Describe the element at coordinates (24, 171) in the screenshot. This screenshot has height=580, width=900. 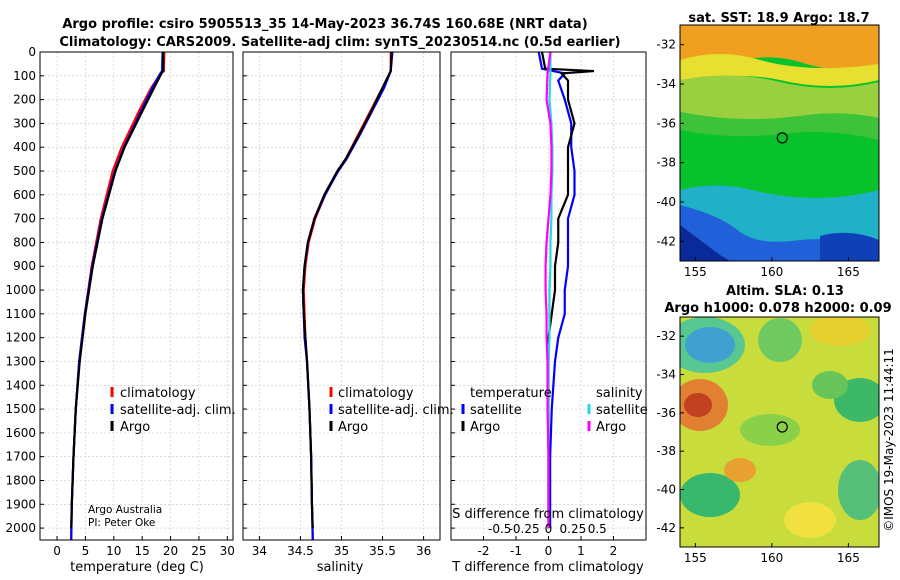
I see `y-tick-label: 500` at that location.